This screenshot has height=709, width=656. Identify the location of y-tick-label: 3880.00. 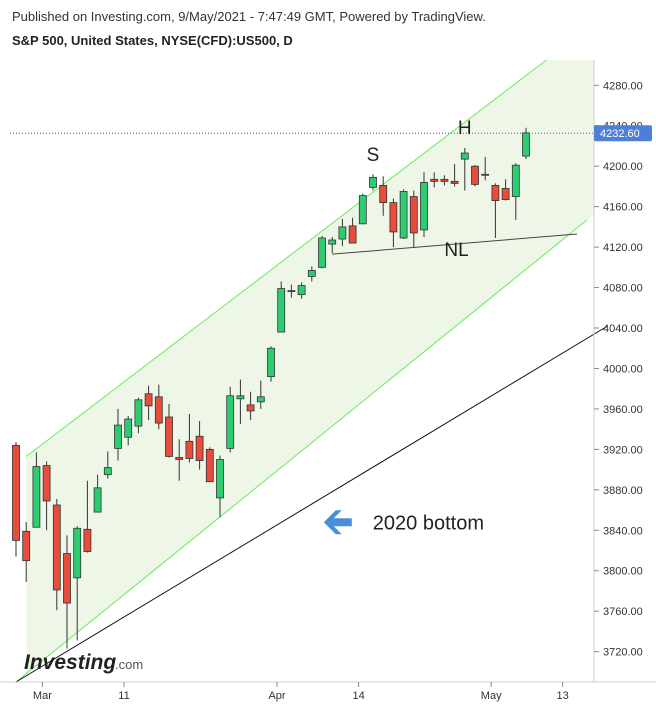
(623, 491).